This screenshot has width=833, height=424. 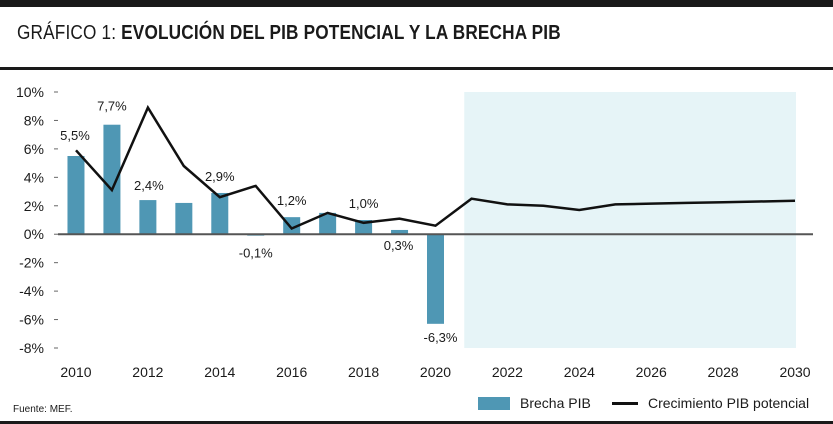 I want to click on legend-label-bar: Brecha PIB, so click(x=555, y=403).